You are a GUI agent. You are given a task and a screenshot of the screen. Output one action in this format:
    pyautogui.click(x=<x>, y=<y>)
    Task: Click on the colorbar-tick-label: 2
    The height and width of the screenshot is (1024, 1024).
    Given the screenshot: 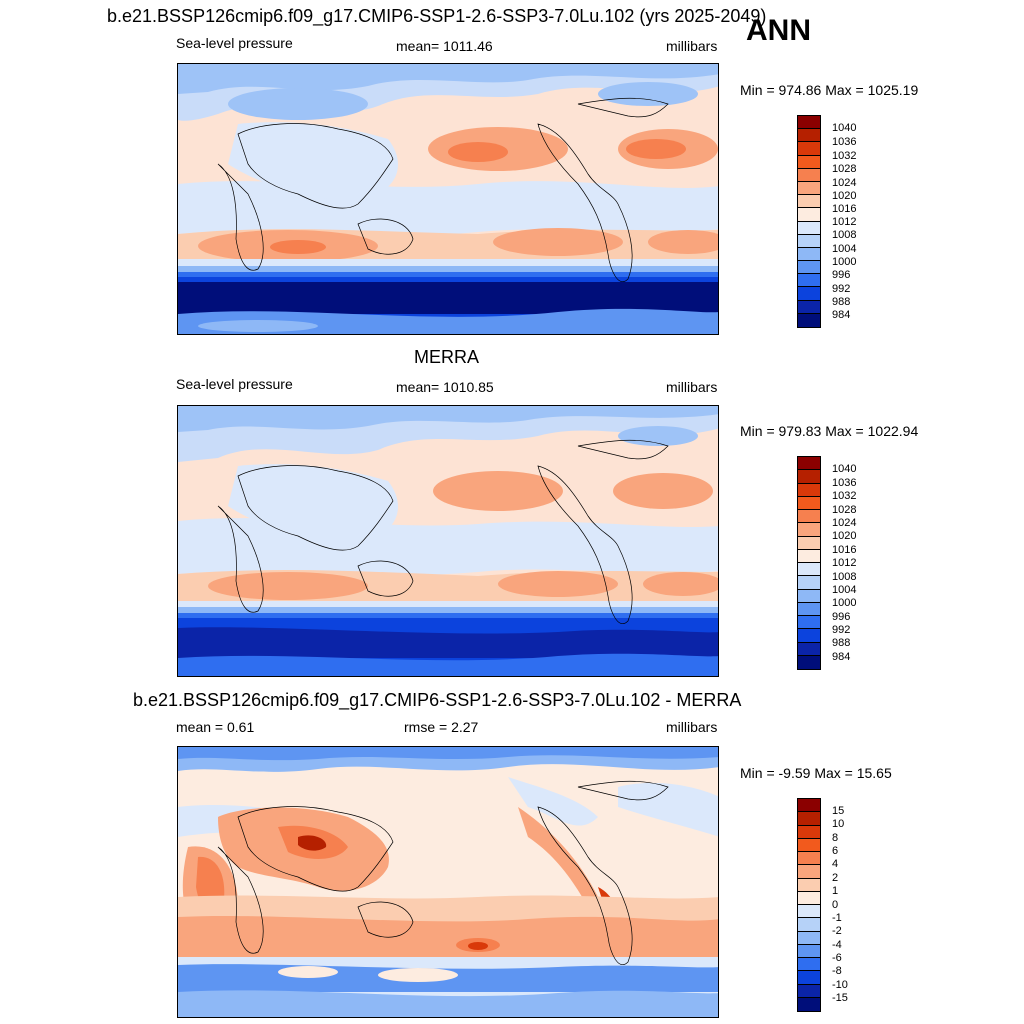 What is the action you would take?
    pyautogui.click(x=835, y=878)
    